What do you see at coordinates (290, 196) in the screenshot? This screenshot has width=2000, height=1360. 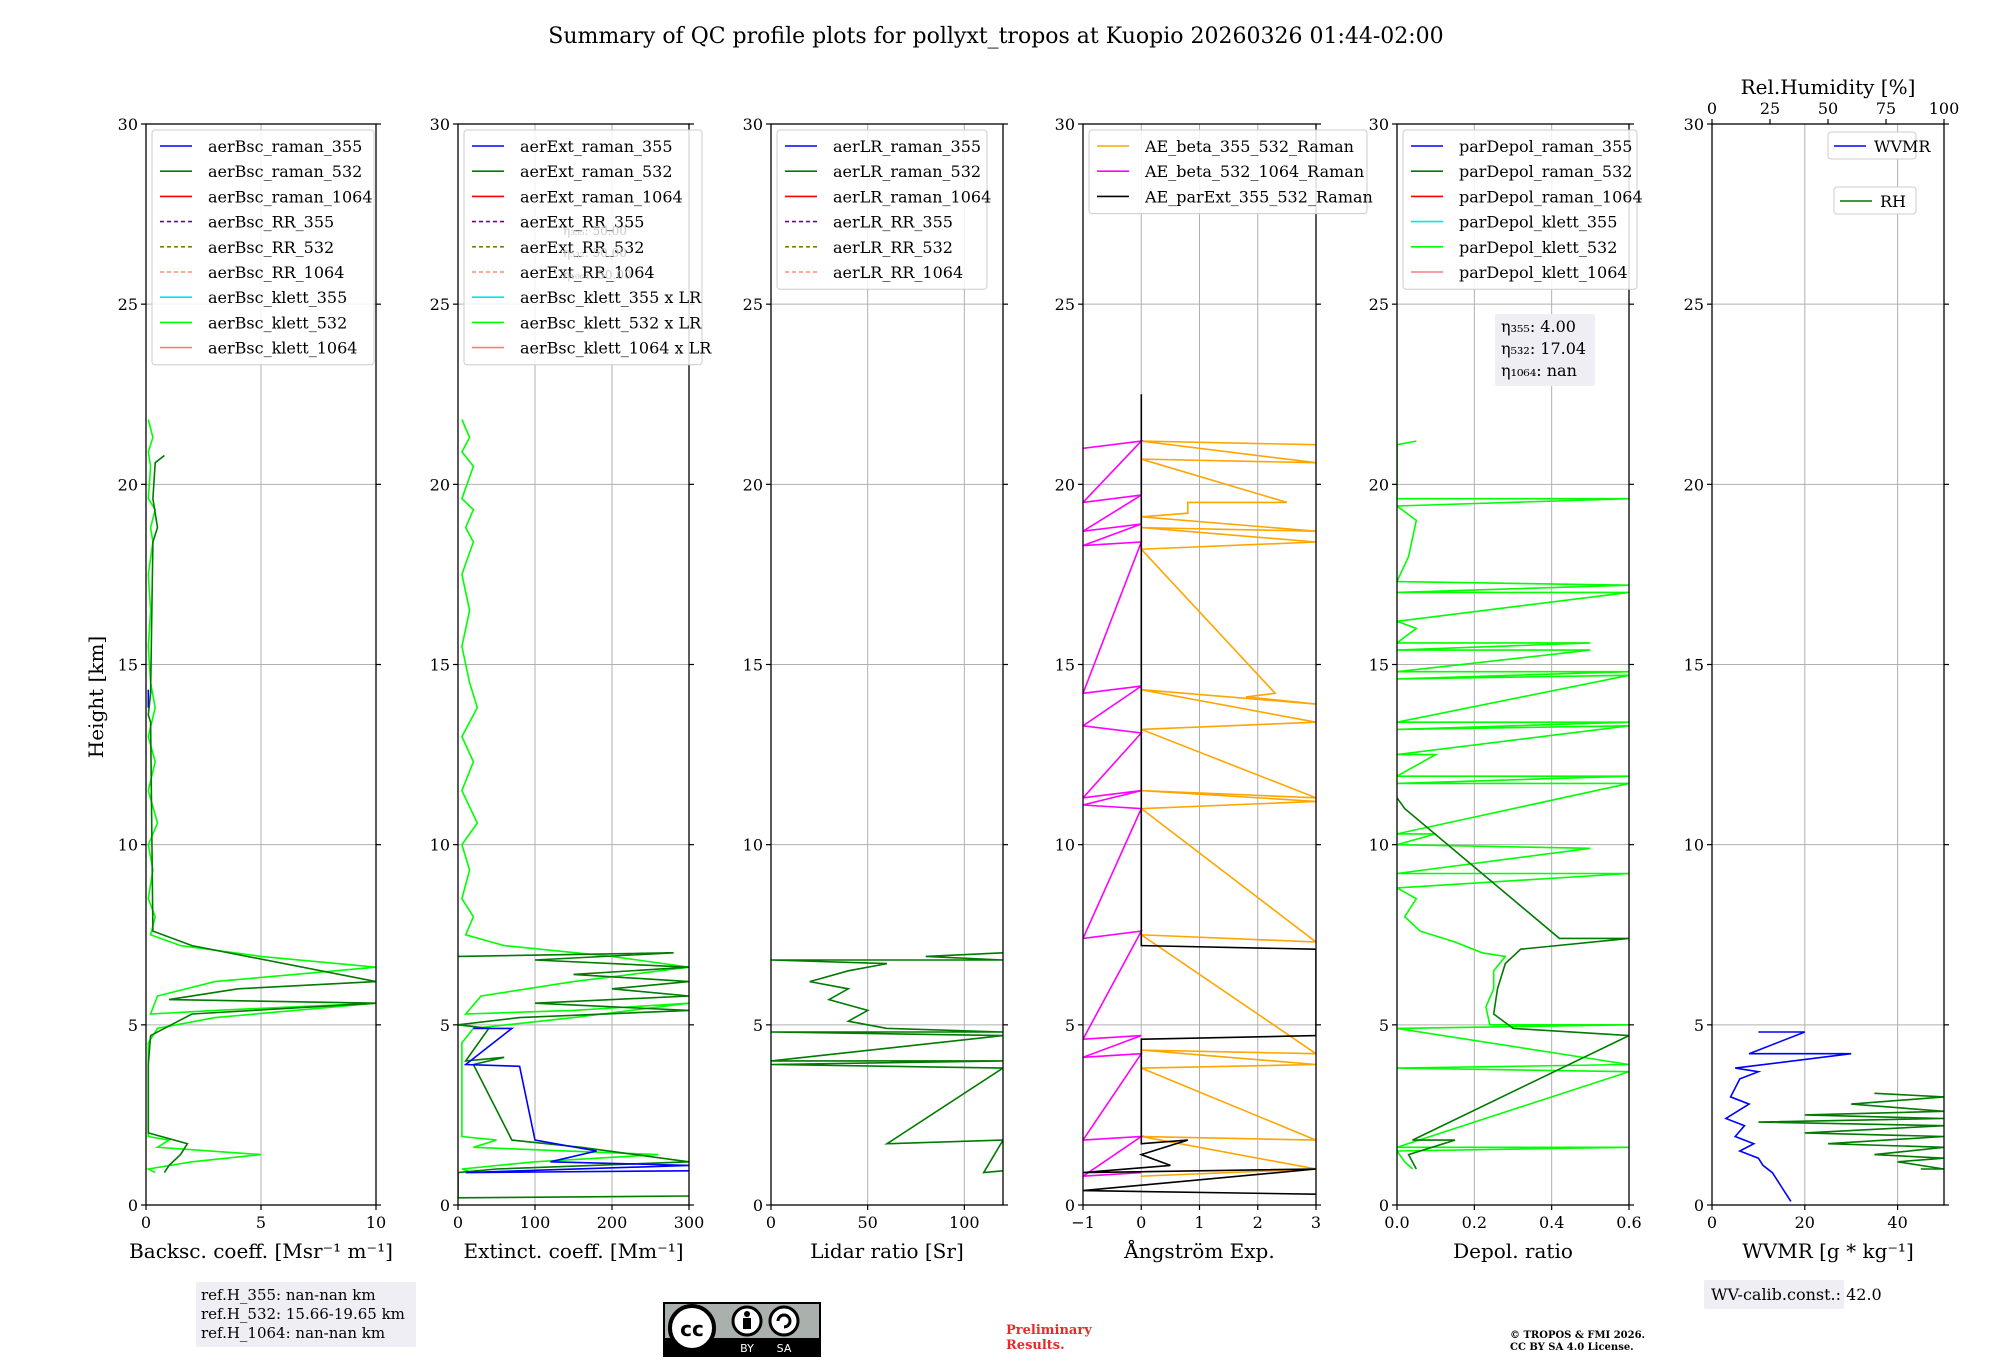 I see `legend-entry: aerBsc_raman_1064` at bounding box center [290, 196].